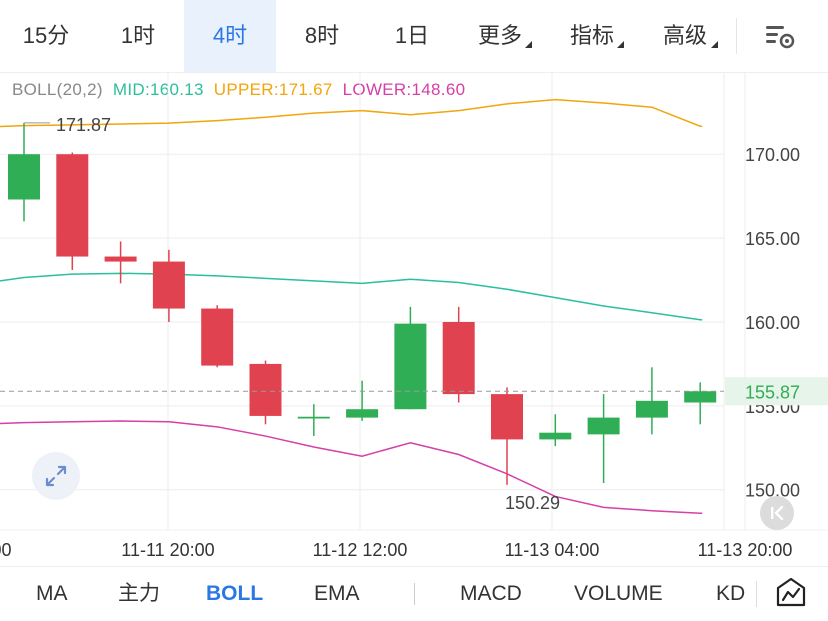 Image resolution: width=828 pixels, height=621 pixels. I want to click on tab-more-label: 更多, so click(499, 35).